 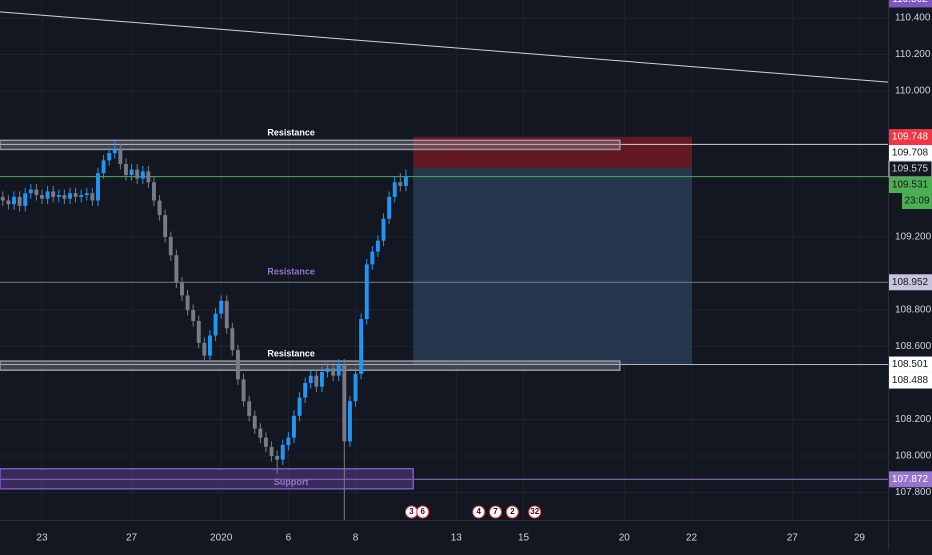 I want to click on x-tick-label: 2020, so click(x=221, y=538).